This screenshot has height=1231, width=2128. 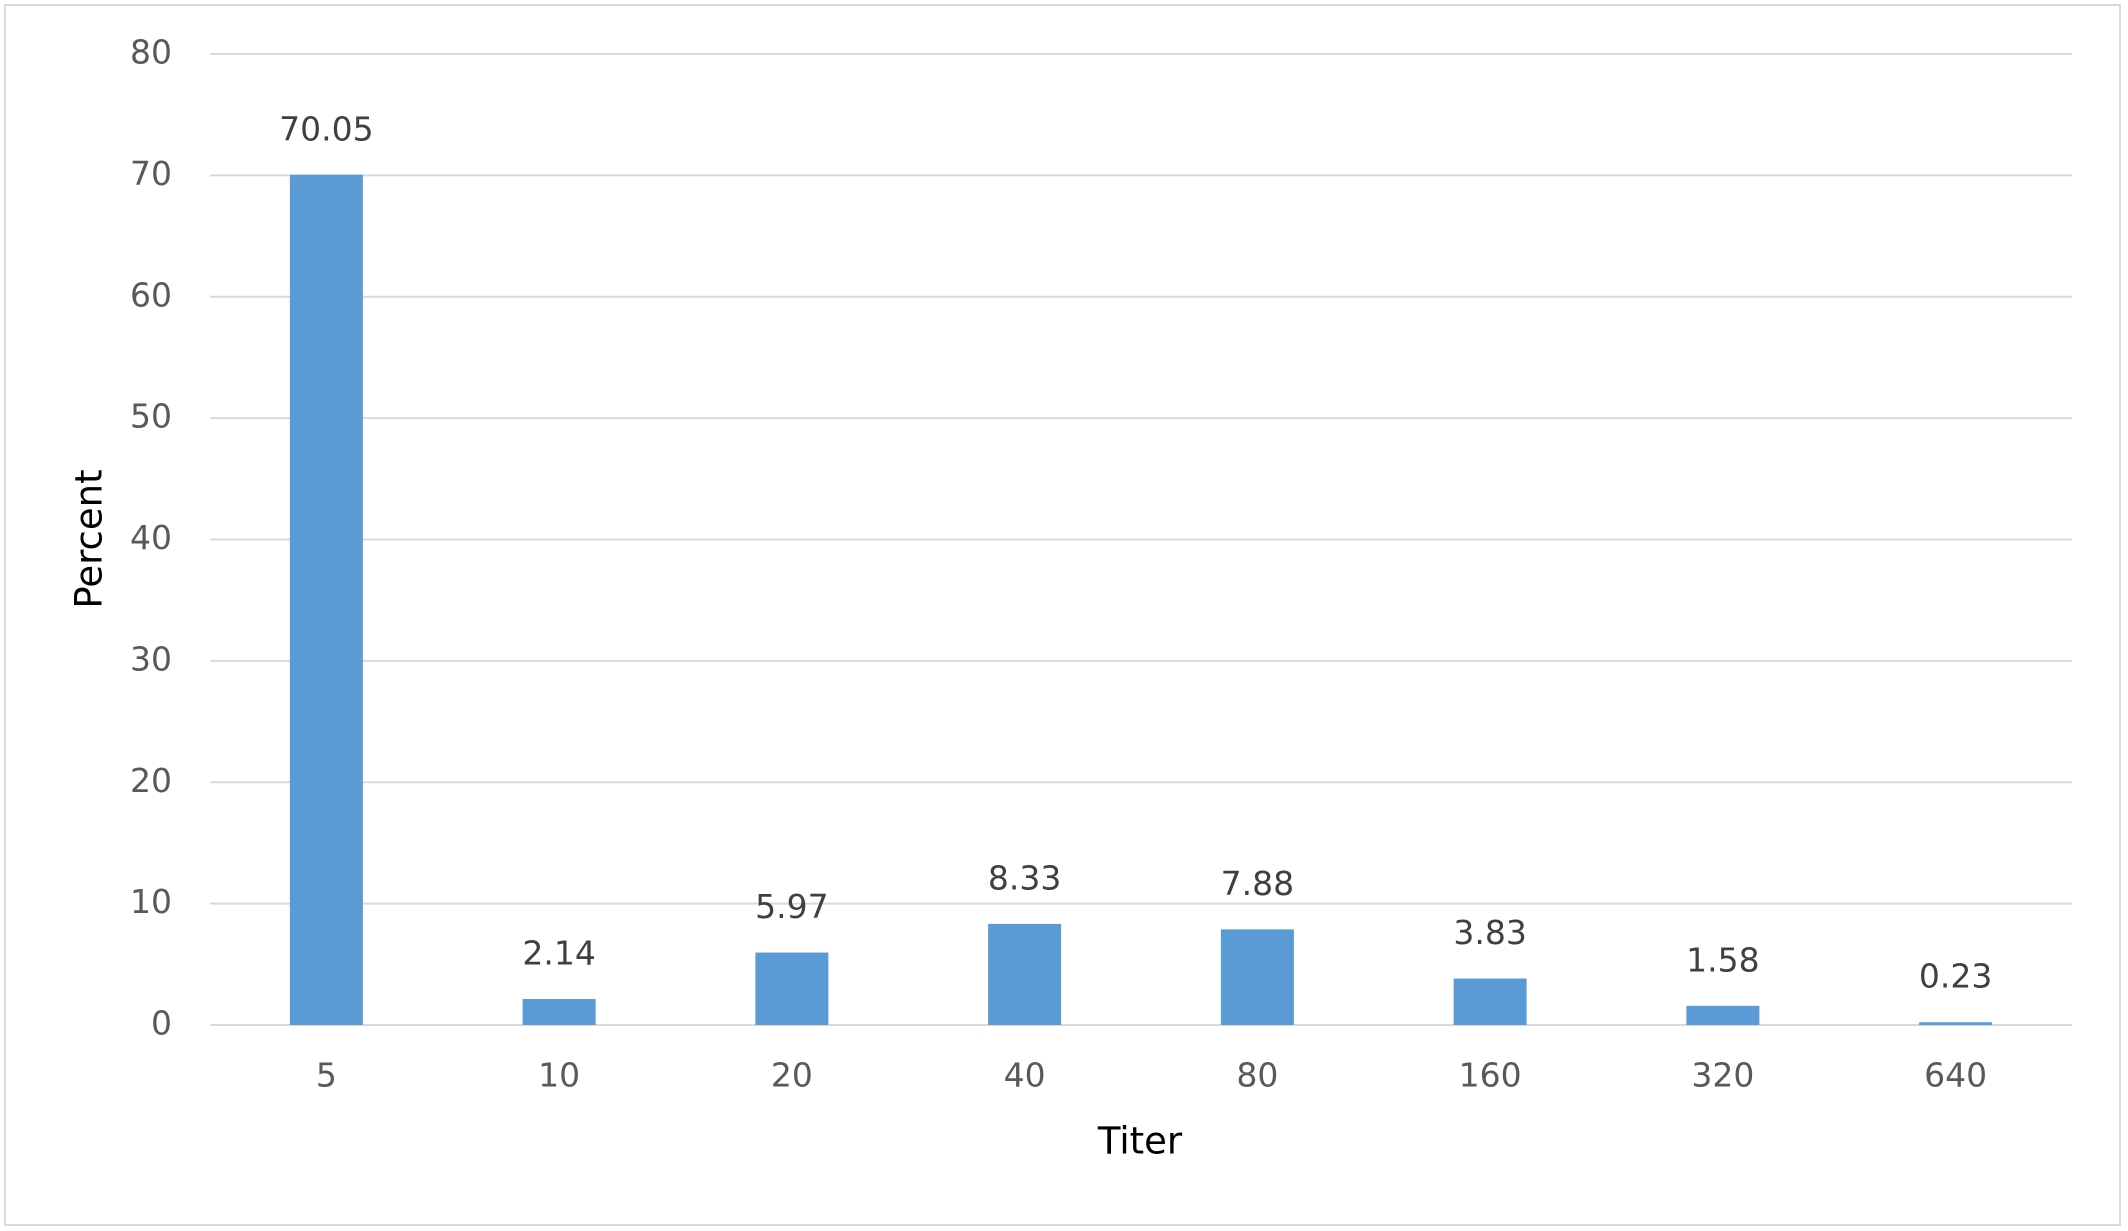 What do you see at coordinates (326, 1075) in the screenshot?
I see `x-tick-label: 5` at bounding box center [326, 1075].